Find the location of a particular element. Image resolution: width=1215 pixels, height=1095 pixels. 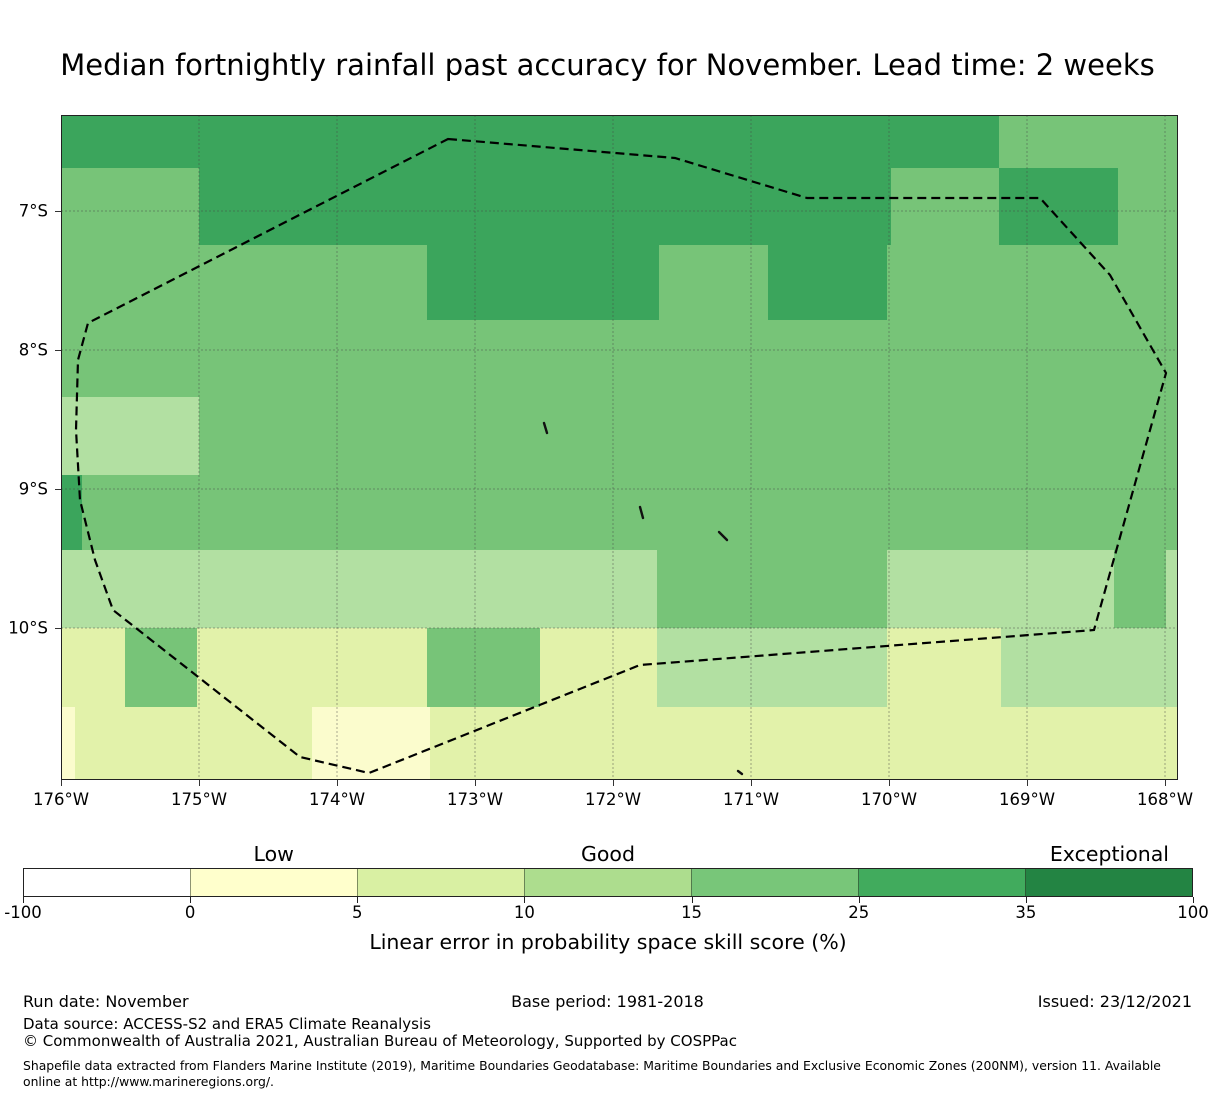

y-tick-label: 8°S is located at coordinates (33, 350).